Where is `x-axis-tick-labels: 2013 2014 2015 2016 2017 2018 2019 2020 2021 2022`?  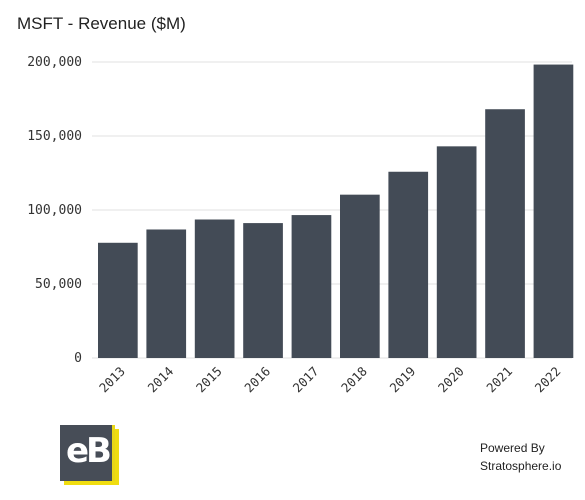 x-axis-tick-labels: 2013 2014 2015 2016 2017 2018 2019 2020 2021 2022 is located at coordinates (329, 380).